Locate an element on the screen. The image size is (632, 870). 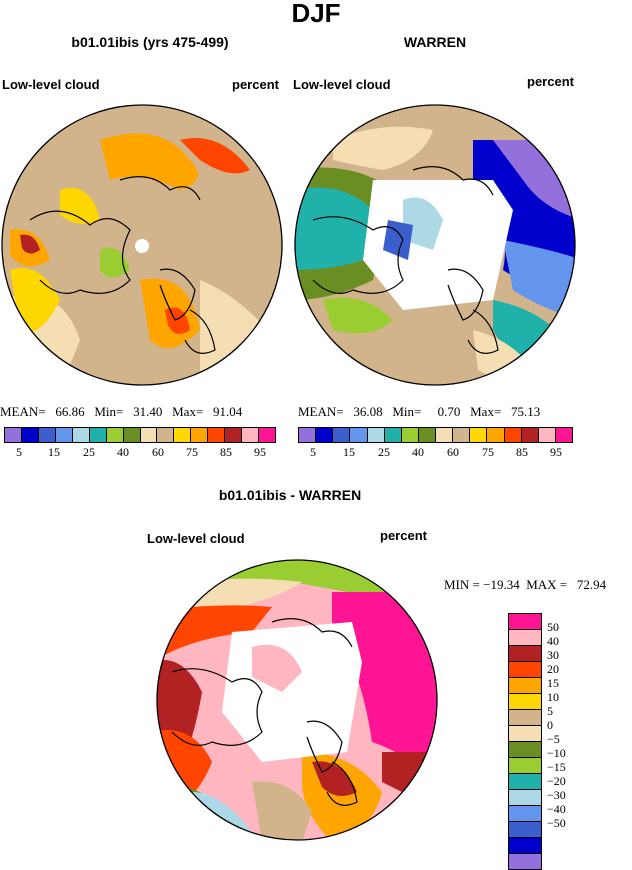
colorbar-tick: 40 is located at coordinates (418, 452).